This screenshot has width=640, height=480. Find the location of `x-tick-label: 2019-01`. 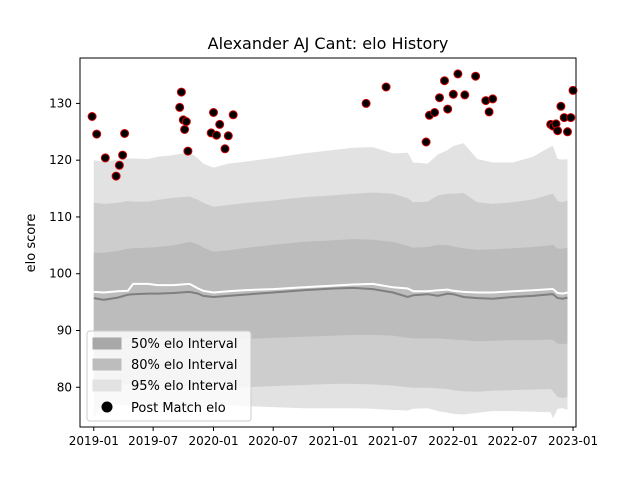

x-tick-label: 2019-01 is located at coordinates (94, 441).